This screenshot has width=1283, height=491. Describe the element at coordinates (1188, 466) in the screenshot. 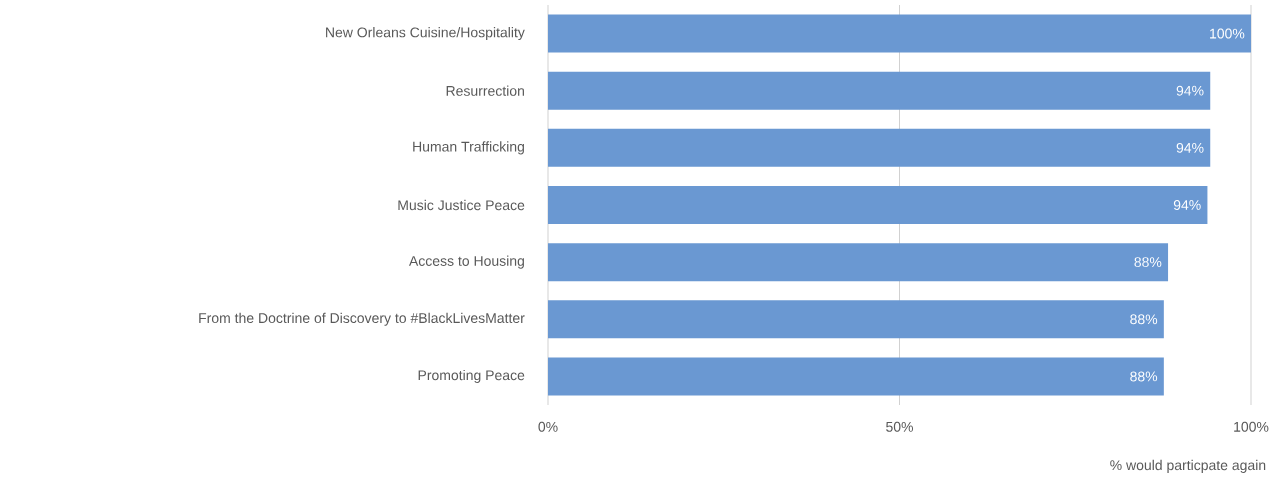

I see `x-axis-title: % would particpate again` at that location.